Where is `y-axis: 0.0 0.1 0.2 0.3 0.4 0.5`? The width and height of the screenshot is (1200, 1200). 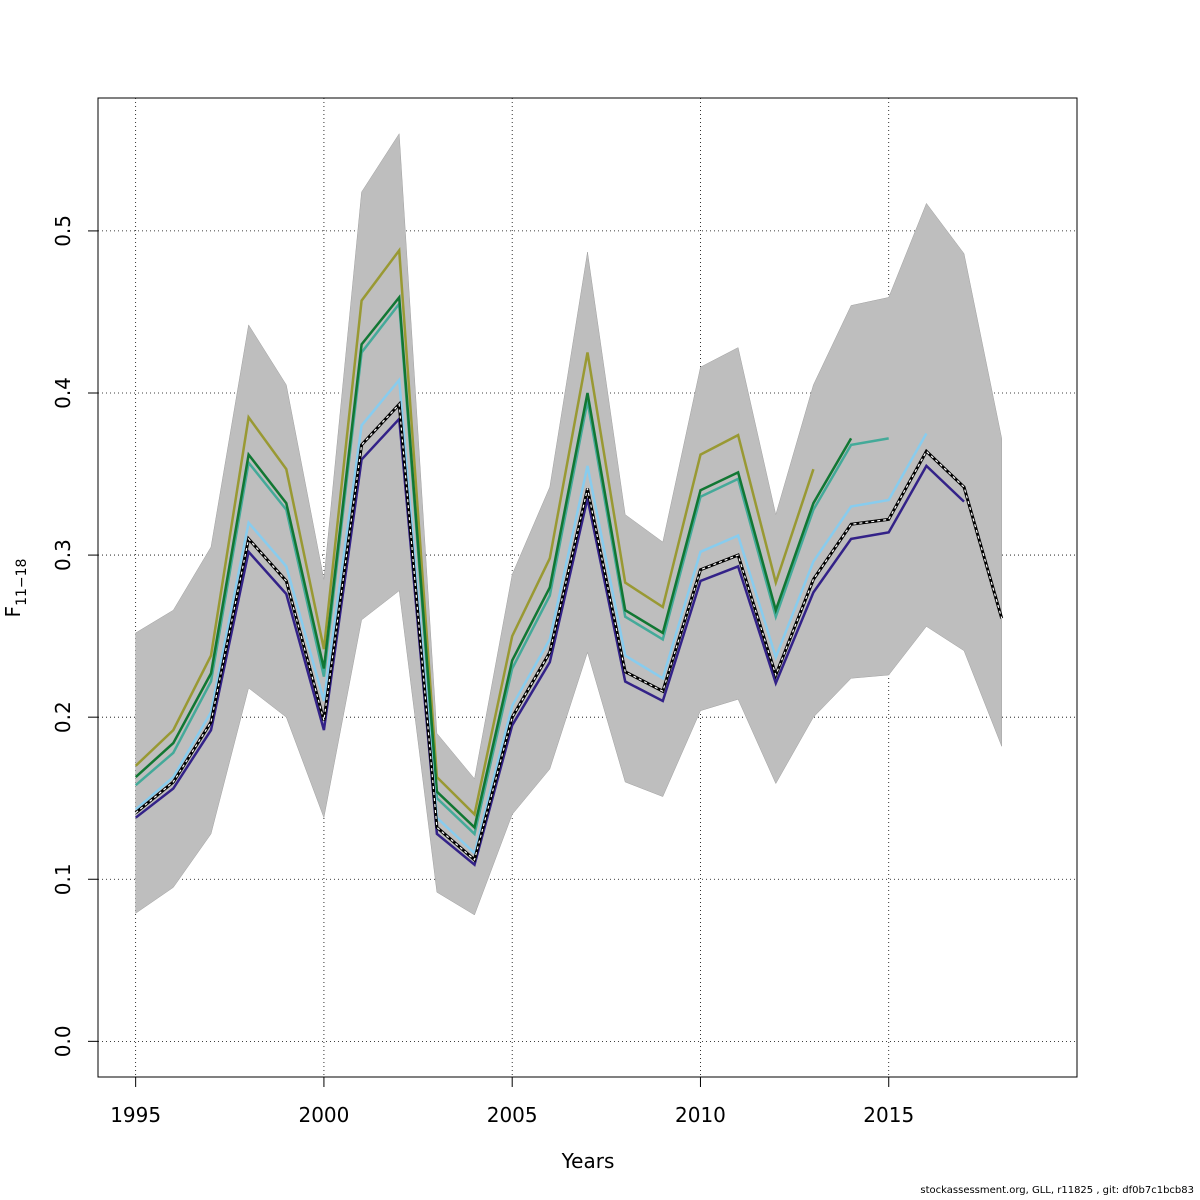 y-axis: 0.0 0.1 0.2 0.3 0.4 0.5 is located at coordinates (75, 636).